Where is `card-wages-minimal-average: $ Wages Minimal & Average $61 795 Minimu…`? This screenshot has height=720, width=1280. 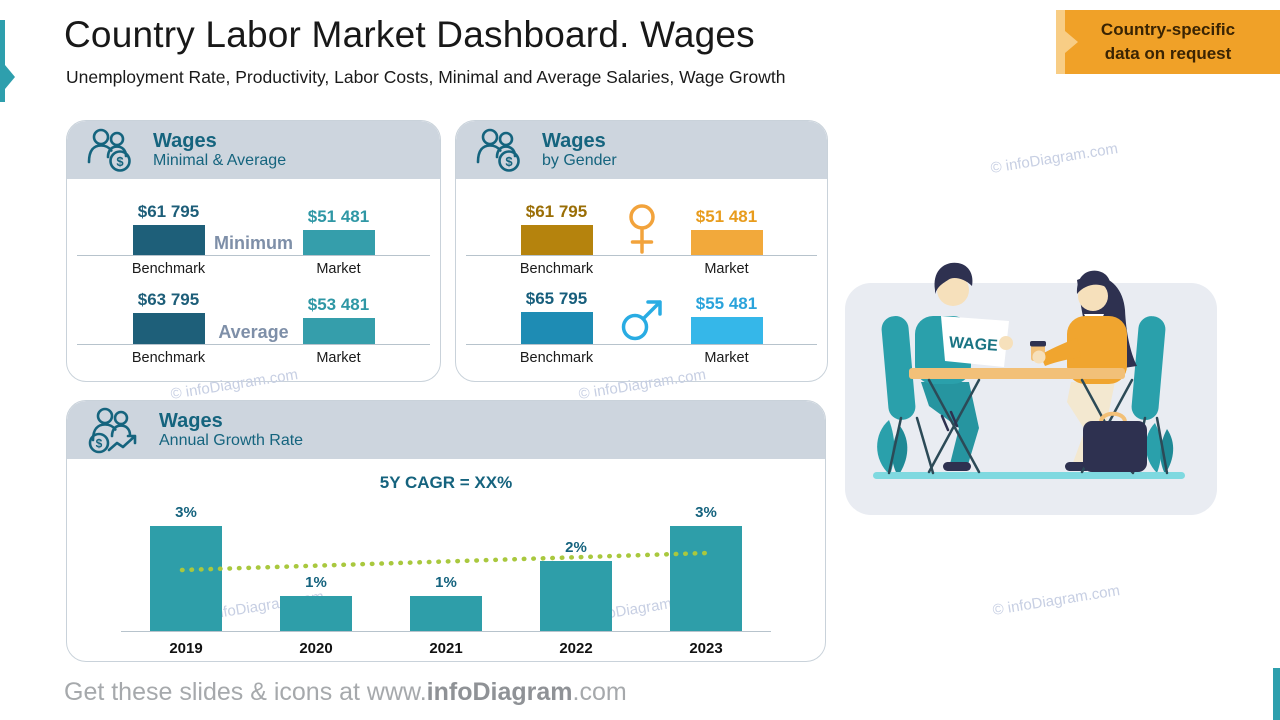 card-wages-minimal-average: $ Wages Minimal & Average $61 795 Minimu… is located at coordinates (253, 251).